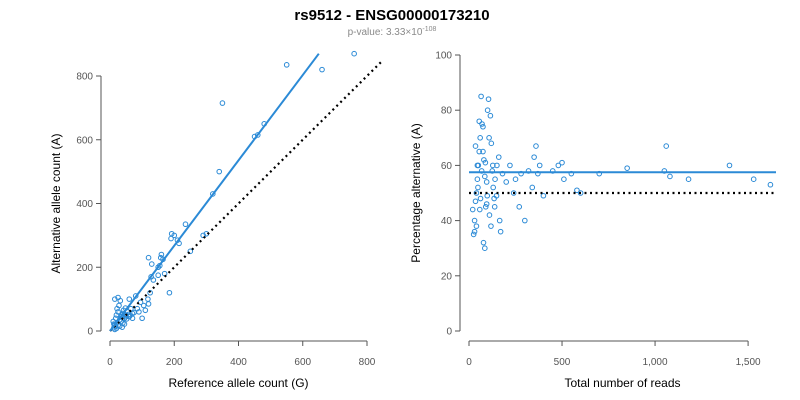 The height and width of the screenshot is (400, 800). I want to click on y-tick-label: 600, so click(84, 140).